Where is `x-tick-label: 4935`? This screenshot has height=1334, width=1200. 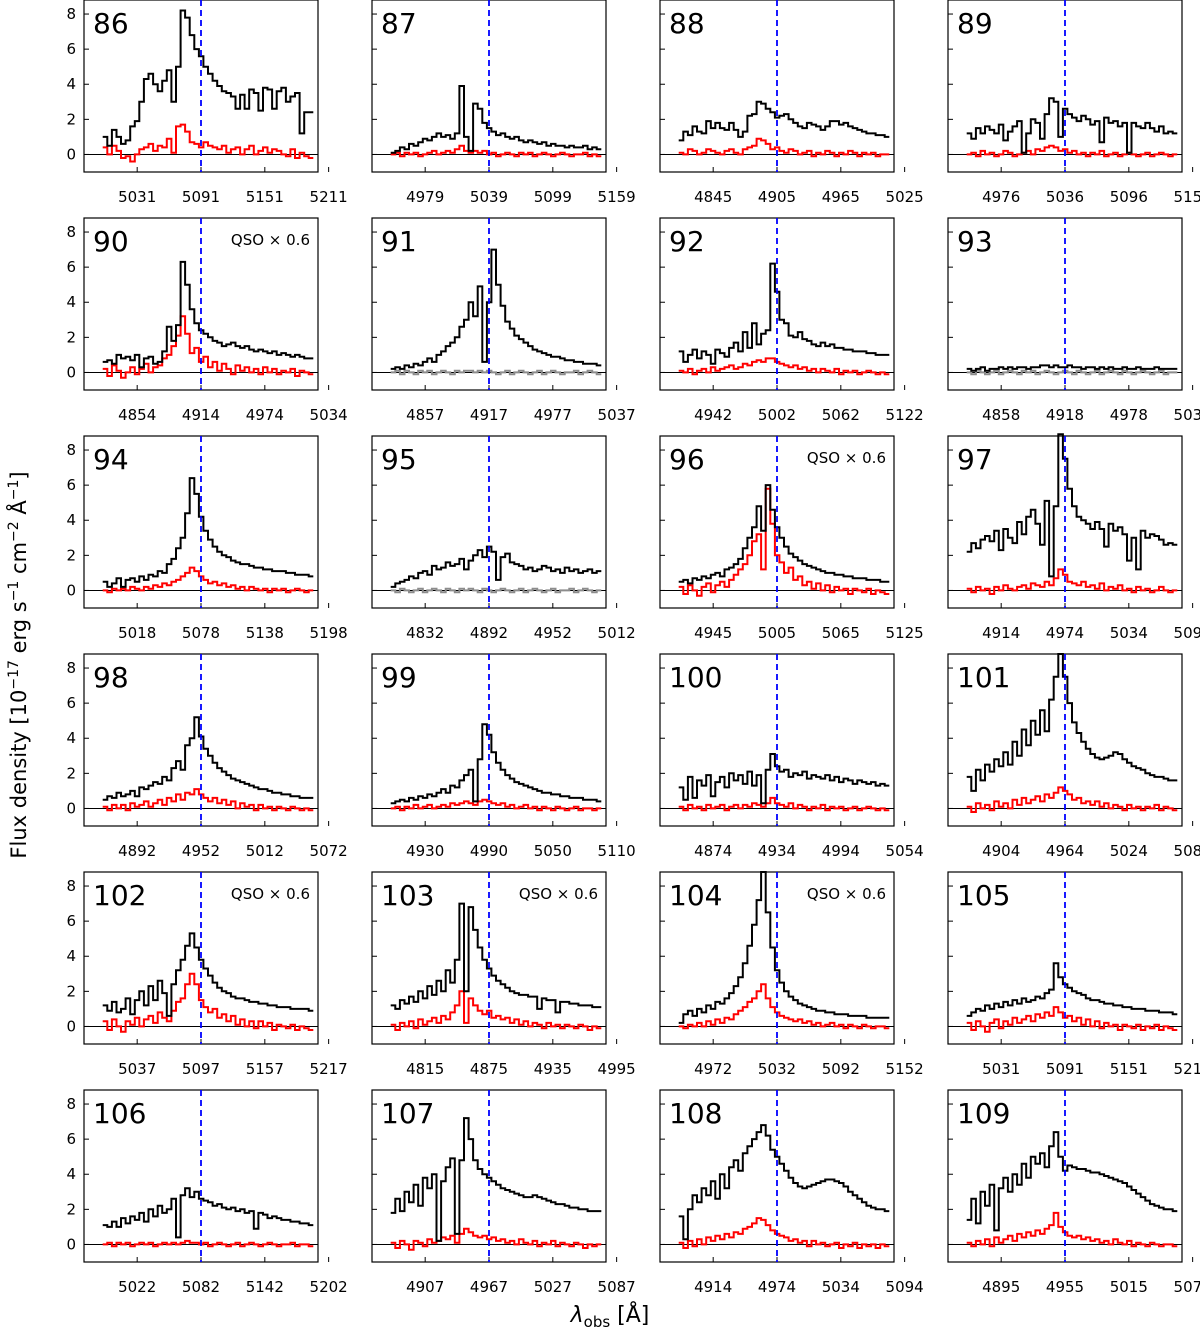
x-tick-label: 4935 is located at coordinates (553, 1069).